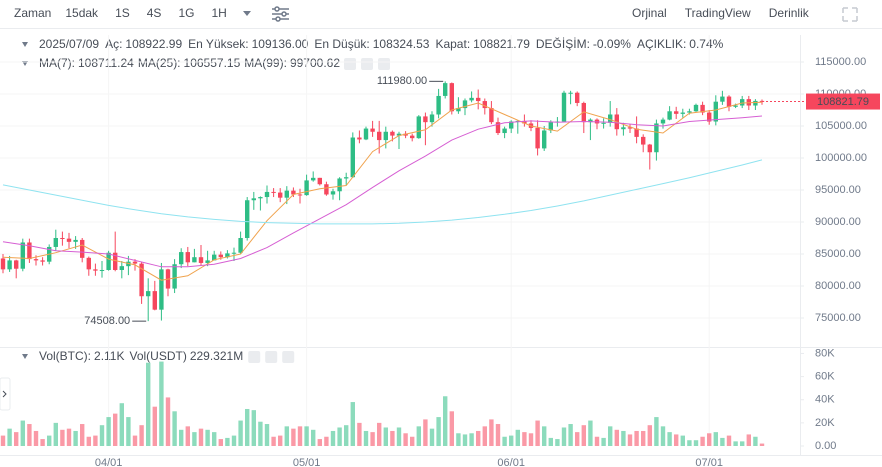 This screenshot has height=467, width=882. I want to click on dropdown-icon, so click(247, 13).